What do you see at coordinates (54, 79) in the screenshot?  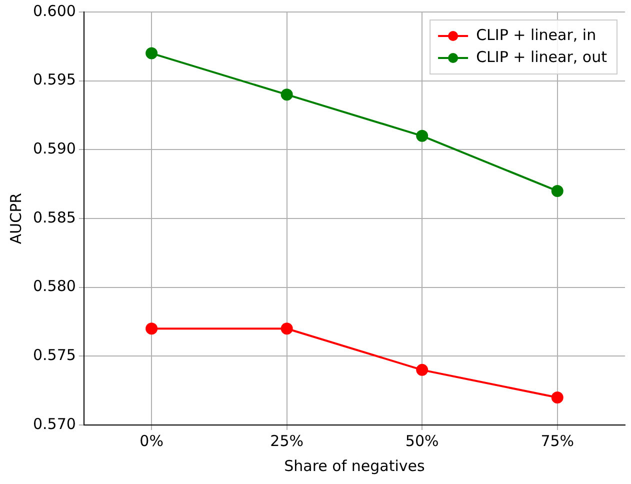 I see `y-tick-label: 0.595` at bounding box center [54, 79].